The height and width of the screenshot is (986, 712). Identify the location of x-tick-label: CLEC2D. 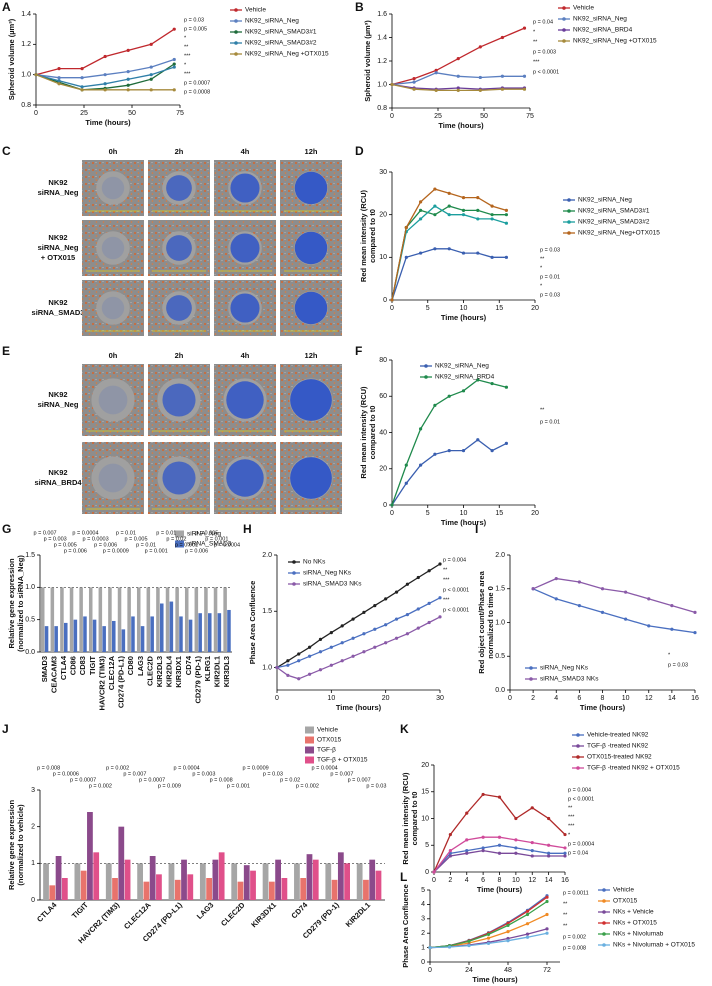
(149, 670).